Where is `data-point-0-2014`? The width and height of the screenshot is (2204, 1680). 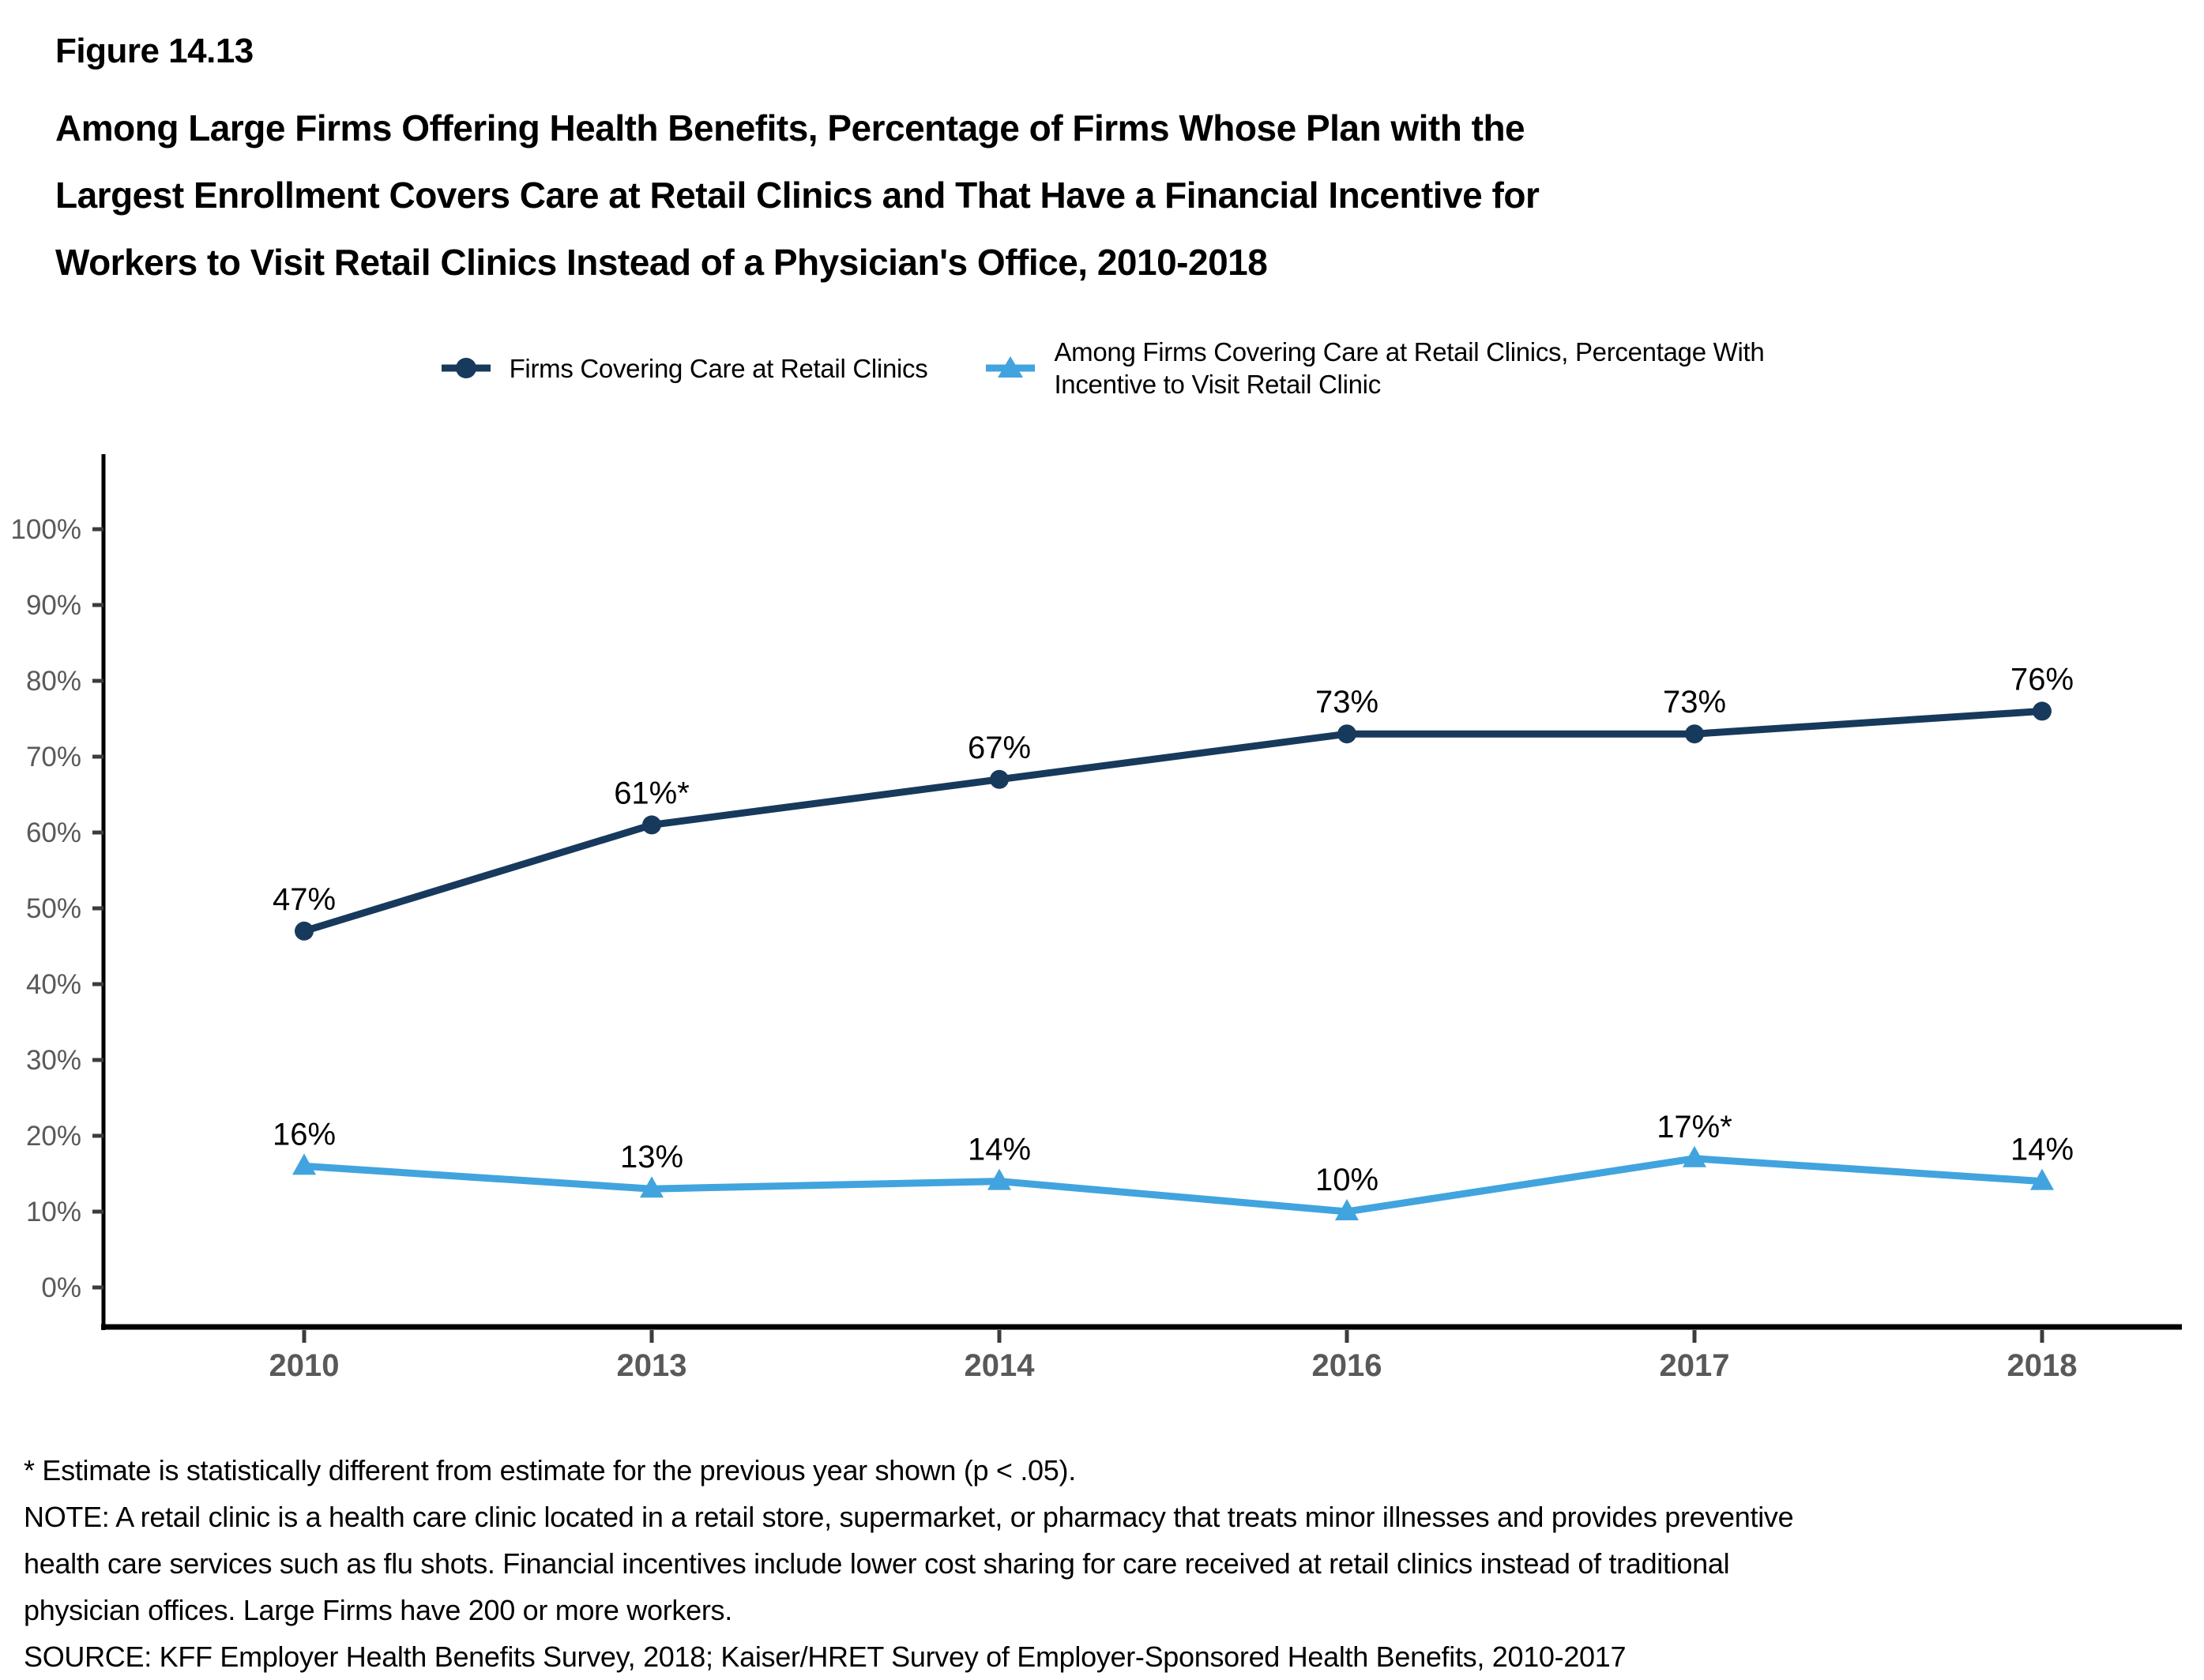
data-point-0-2014 is located at coordinates (999, 779).